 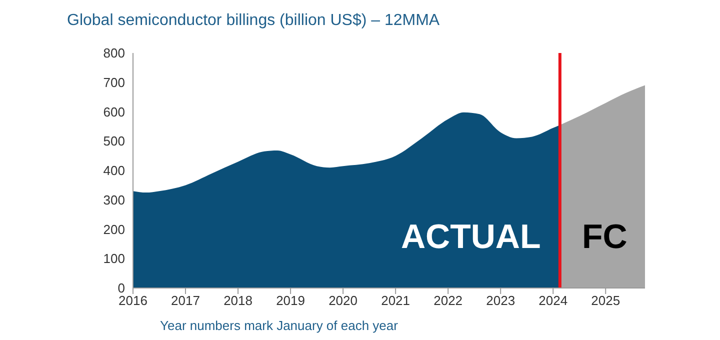 What do you see at coordinates (238, 300) in the screenshot?
I see `x-tick-label: 2018` at bounding box center [238, 300].